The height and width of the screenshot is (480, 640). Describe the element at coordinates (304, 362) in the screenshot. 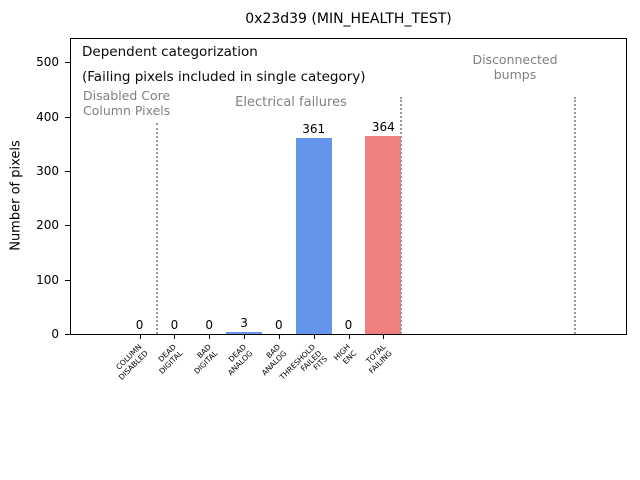

I see `x-tick-label-text: THRESHOLD FAILED FITS` at that location.